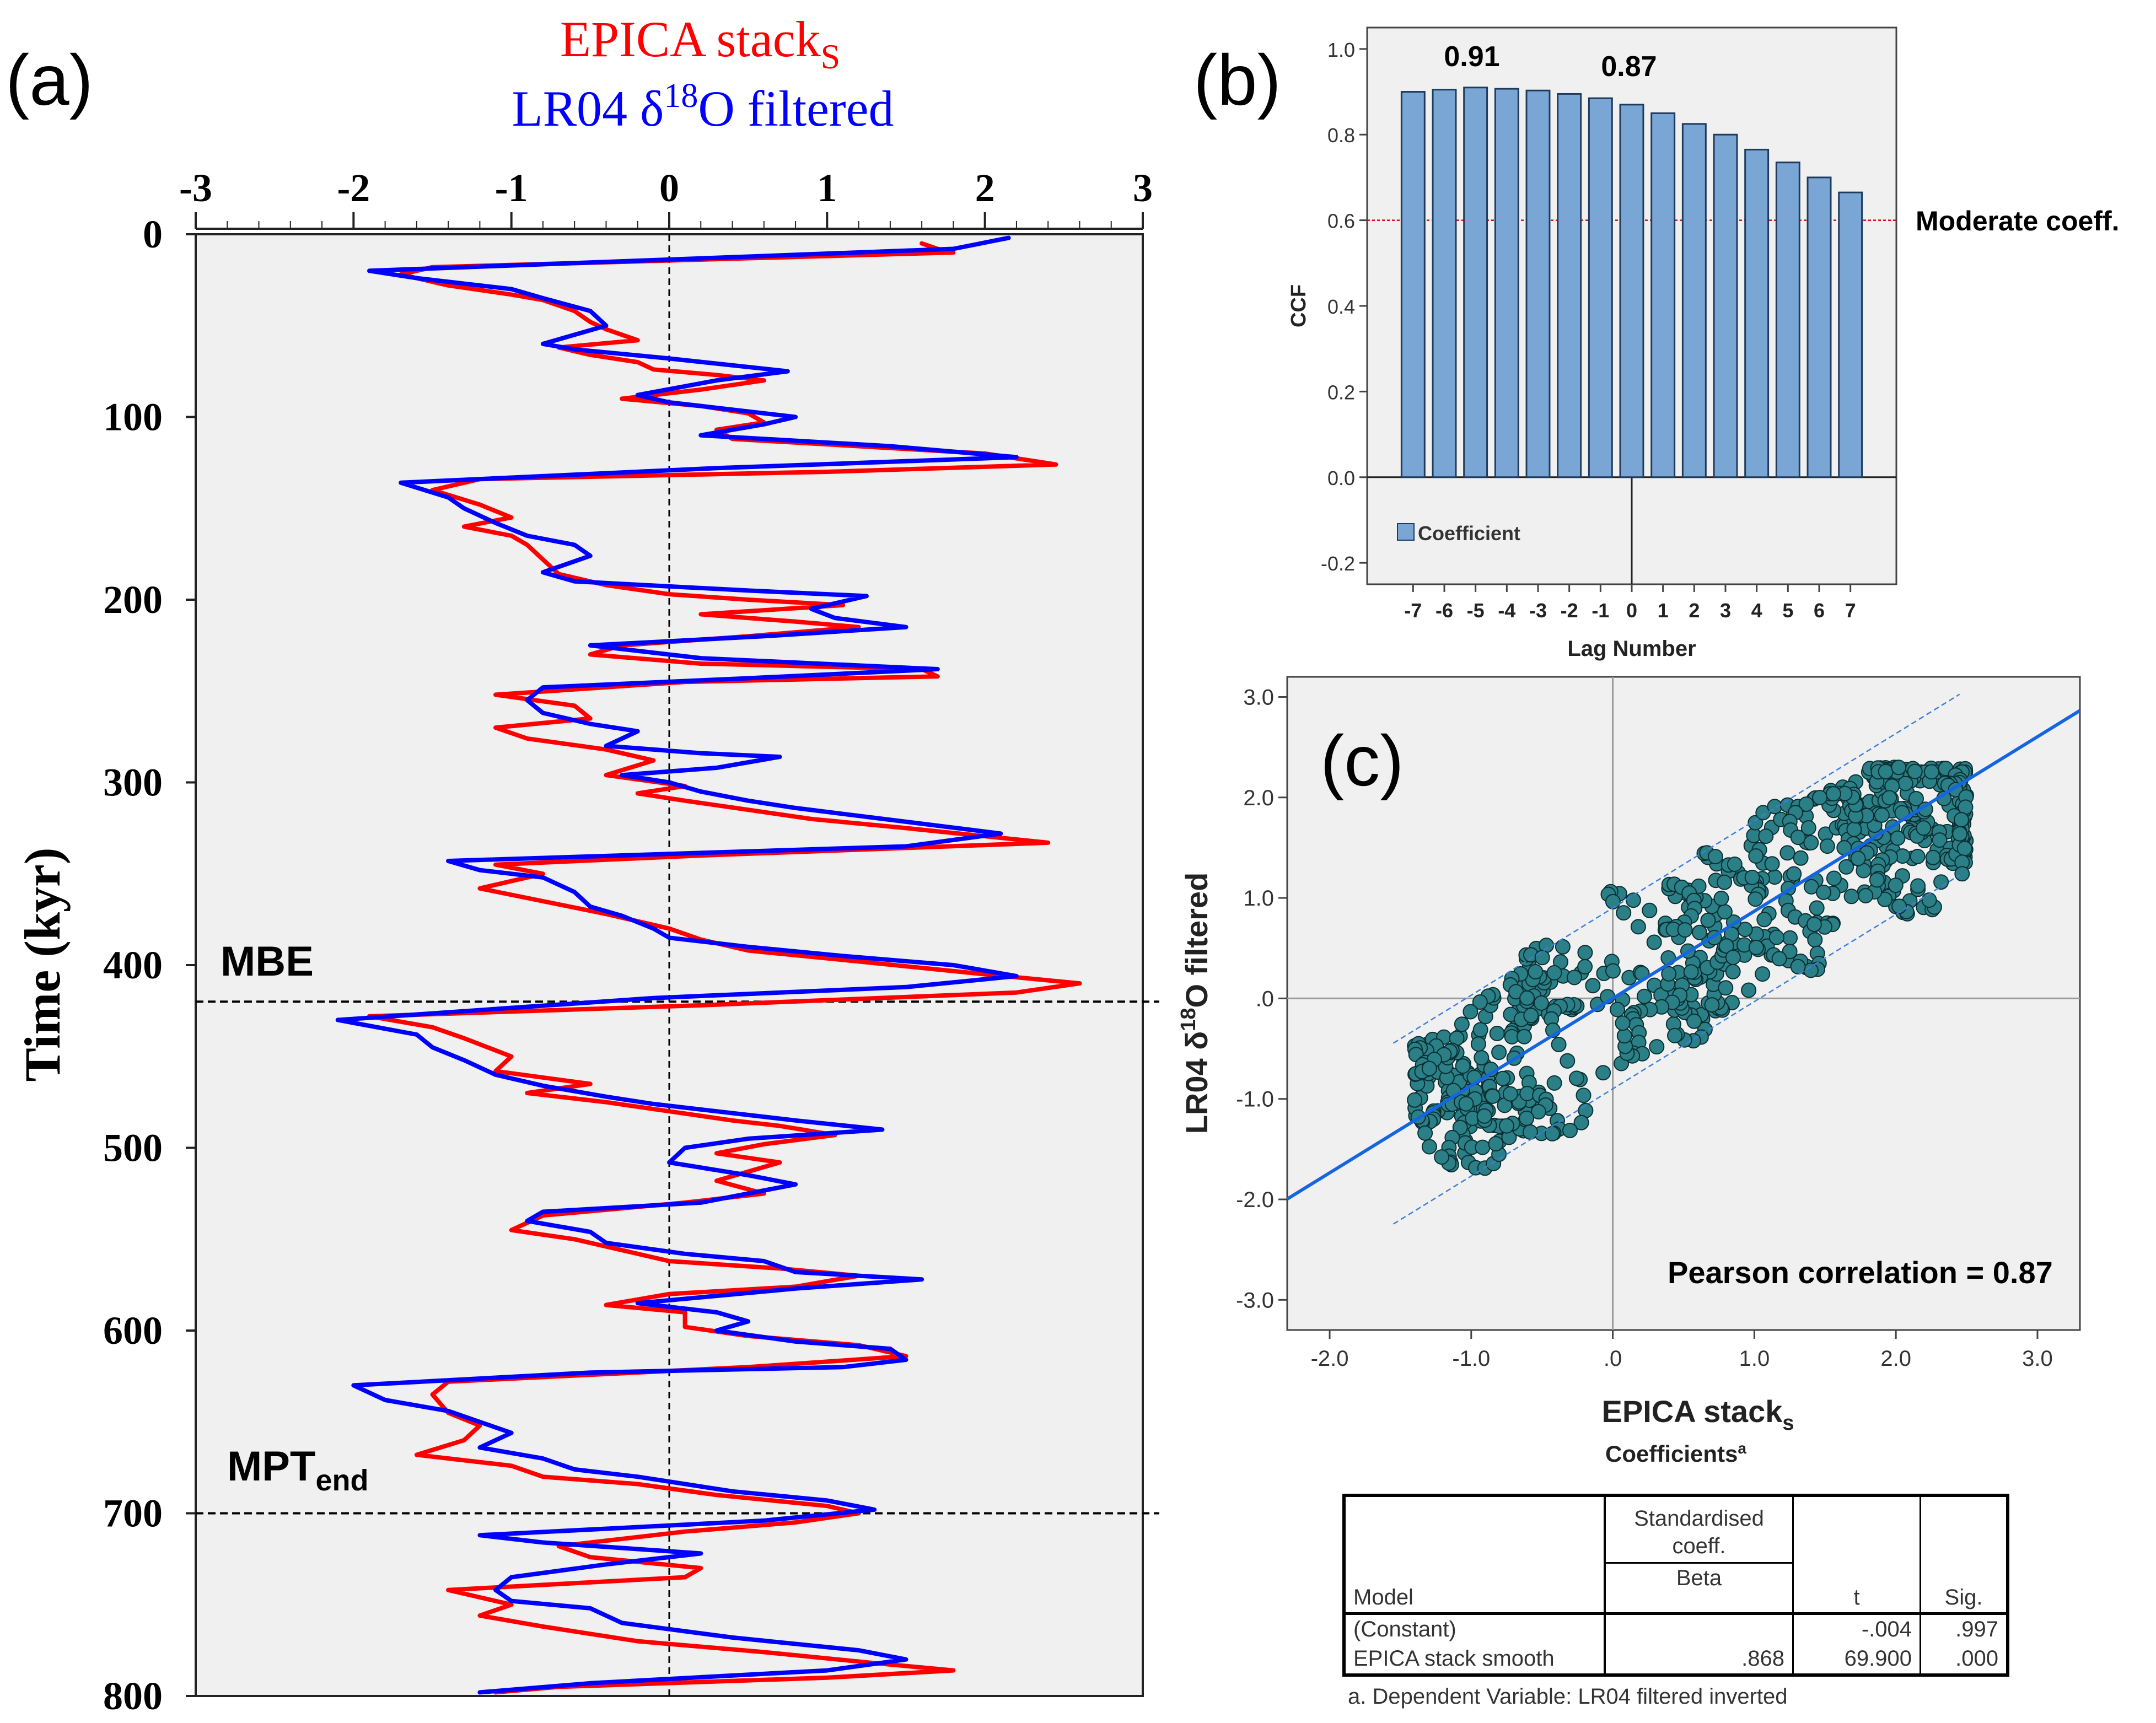 Image resolution: width=2156 pixels, height=1723 pixels. Describe the element at coordinates (271, 1466) in the screenshot. I see `mpt-label-main: MPT` at that location.